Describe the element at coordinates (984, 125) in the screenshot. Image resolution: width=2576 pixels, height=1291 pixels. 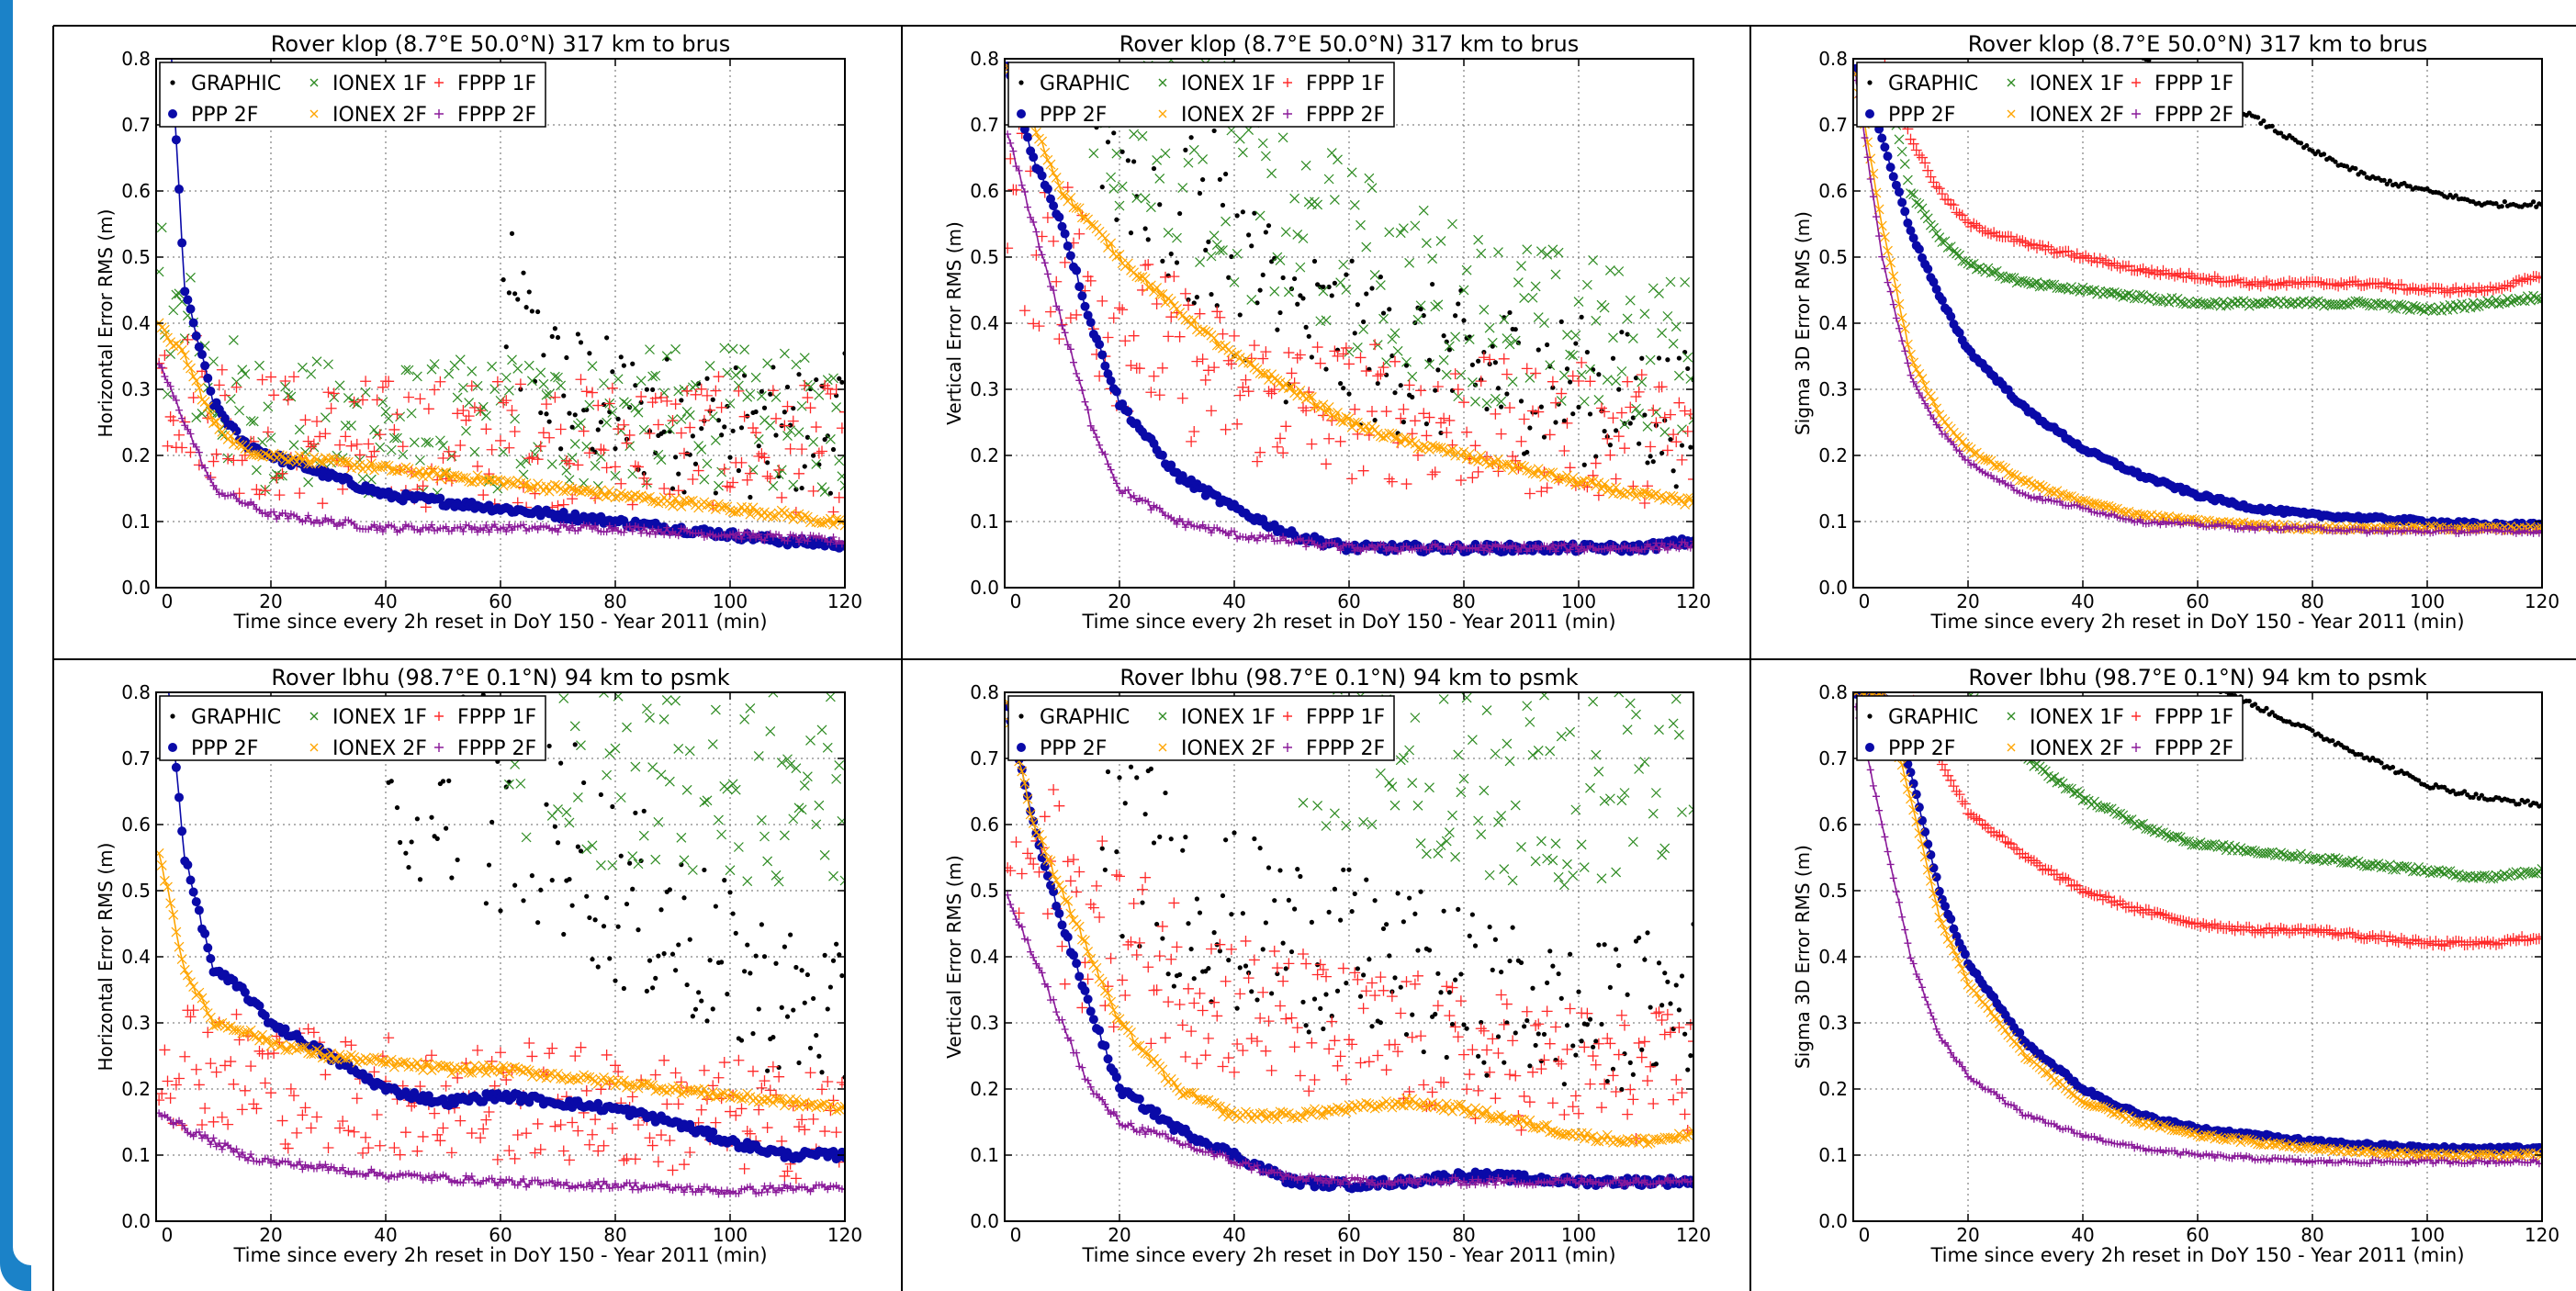
I see `tick-label-y: 0.7` at that location.